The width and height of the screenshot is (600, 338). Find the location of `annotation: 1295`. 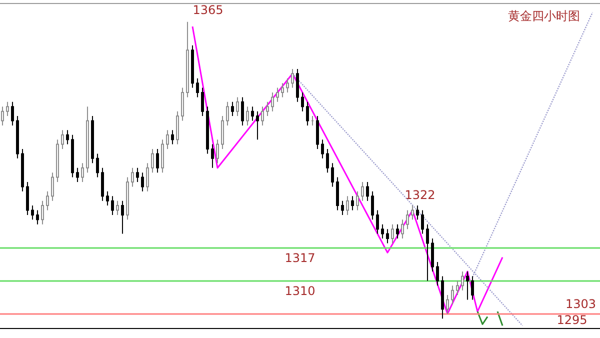

annotation: 1295 is located at coordinates (572, 320).